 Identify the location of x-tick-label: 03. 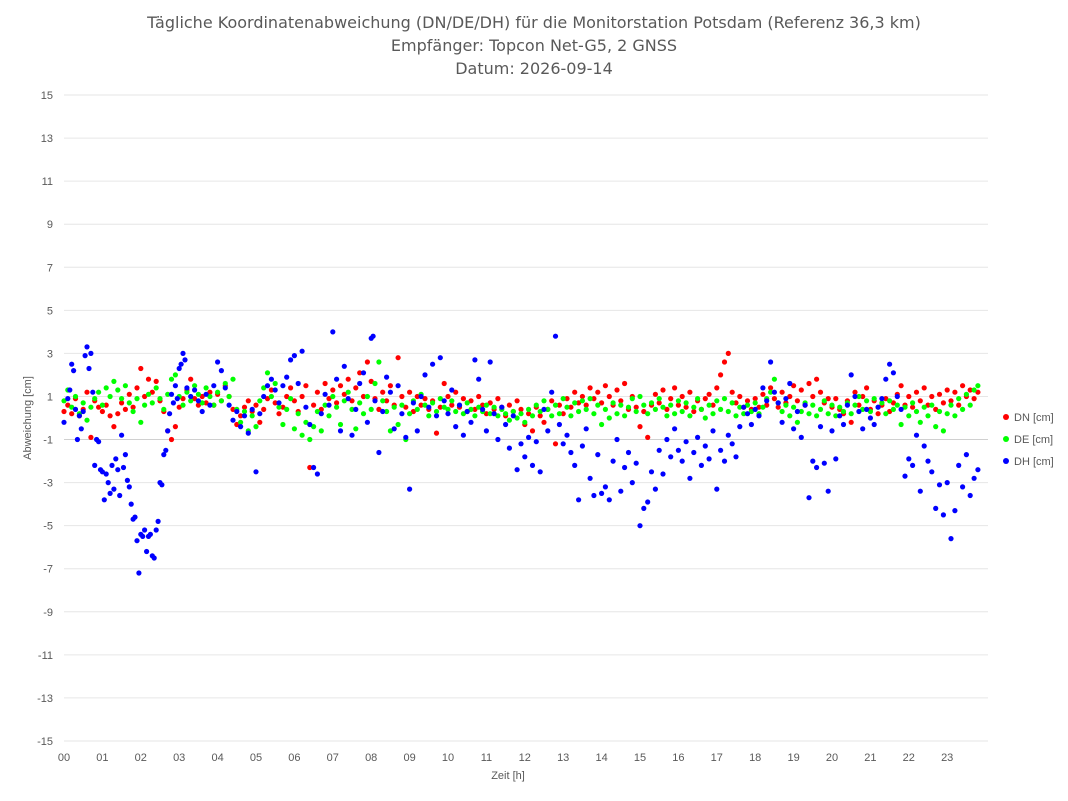
(179, 758).